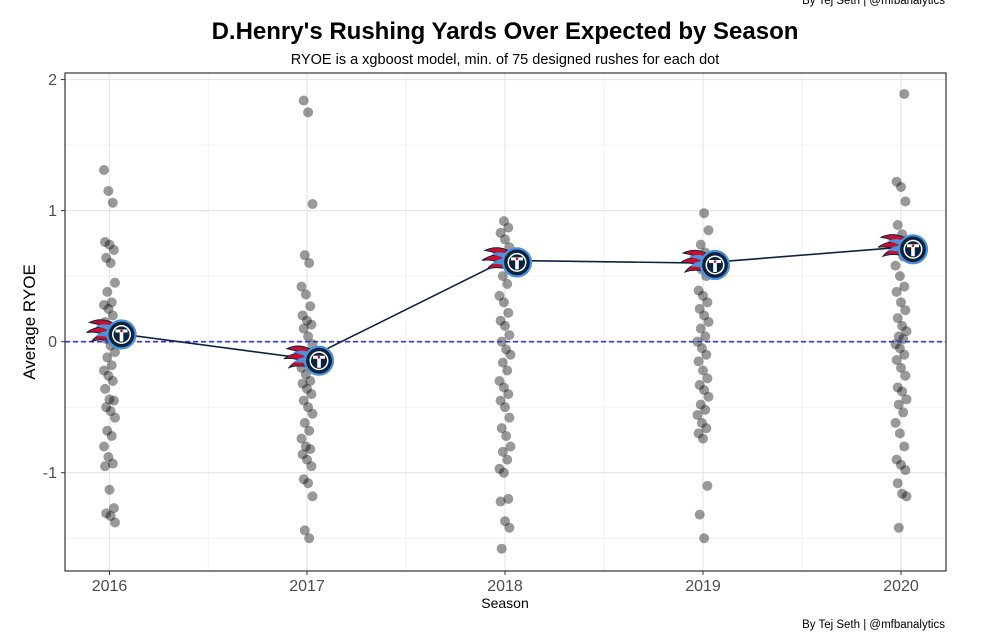 The height and width of the screenshot is (638, 991). What do you see at coordinates (29, 322) in the screenshot?
I see `y-axis-title: Average RYOE` at bounding box center [29, 322].